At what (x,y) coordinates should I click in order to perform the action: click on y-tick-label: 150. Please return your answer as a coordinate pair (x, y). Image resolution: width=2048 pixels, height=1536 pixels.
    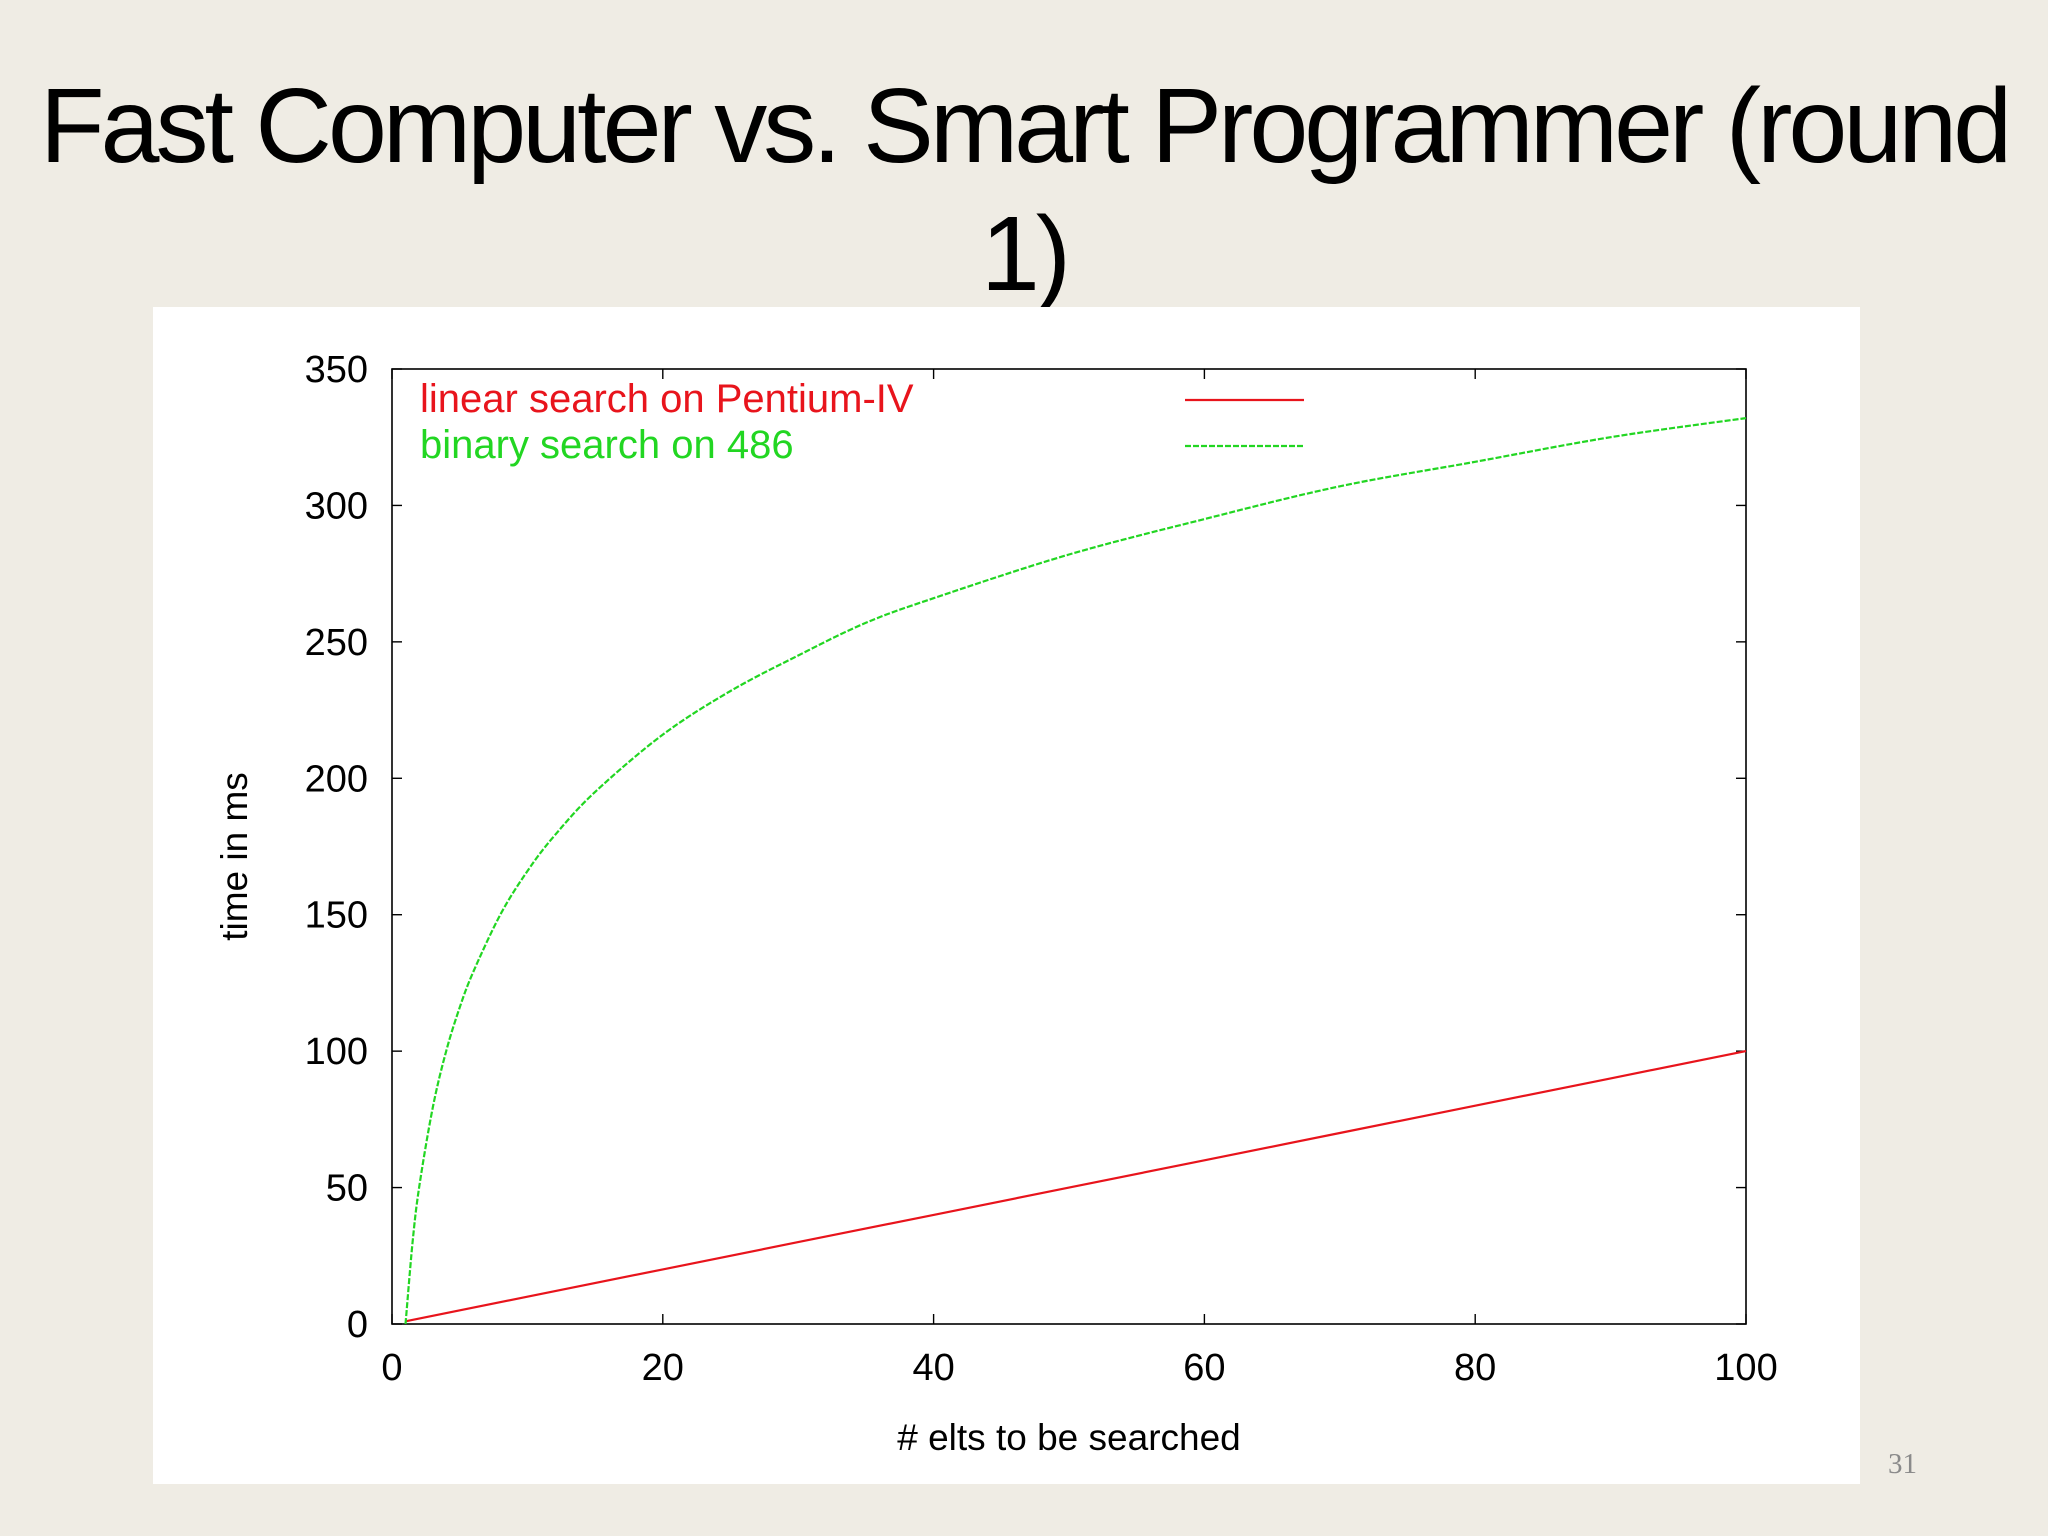
    Looking at the image, I should click on (336, 916).